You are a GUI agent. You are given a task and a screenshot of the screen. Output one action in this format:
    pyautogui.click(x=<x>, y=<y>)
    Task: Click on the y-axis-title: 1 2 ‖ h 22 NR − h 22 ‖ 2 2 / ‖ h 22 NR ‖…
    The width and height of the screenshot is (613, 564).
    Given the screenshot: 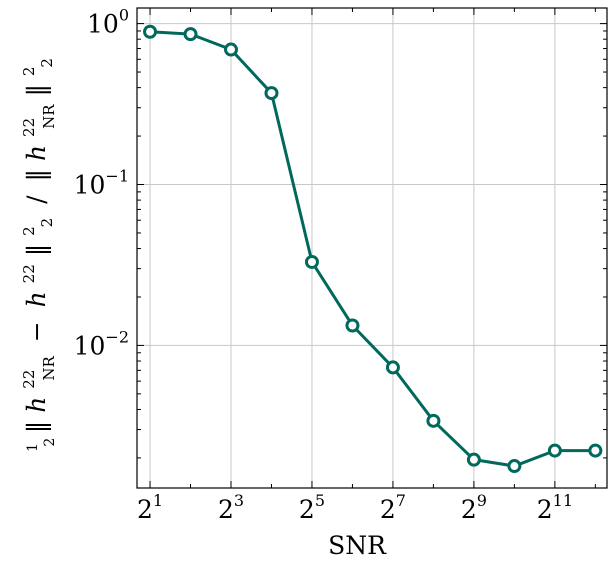 What is the action you would take?
    pyautogui.click(x=35, y=255)
    